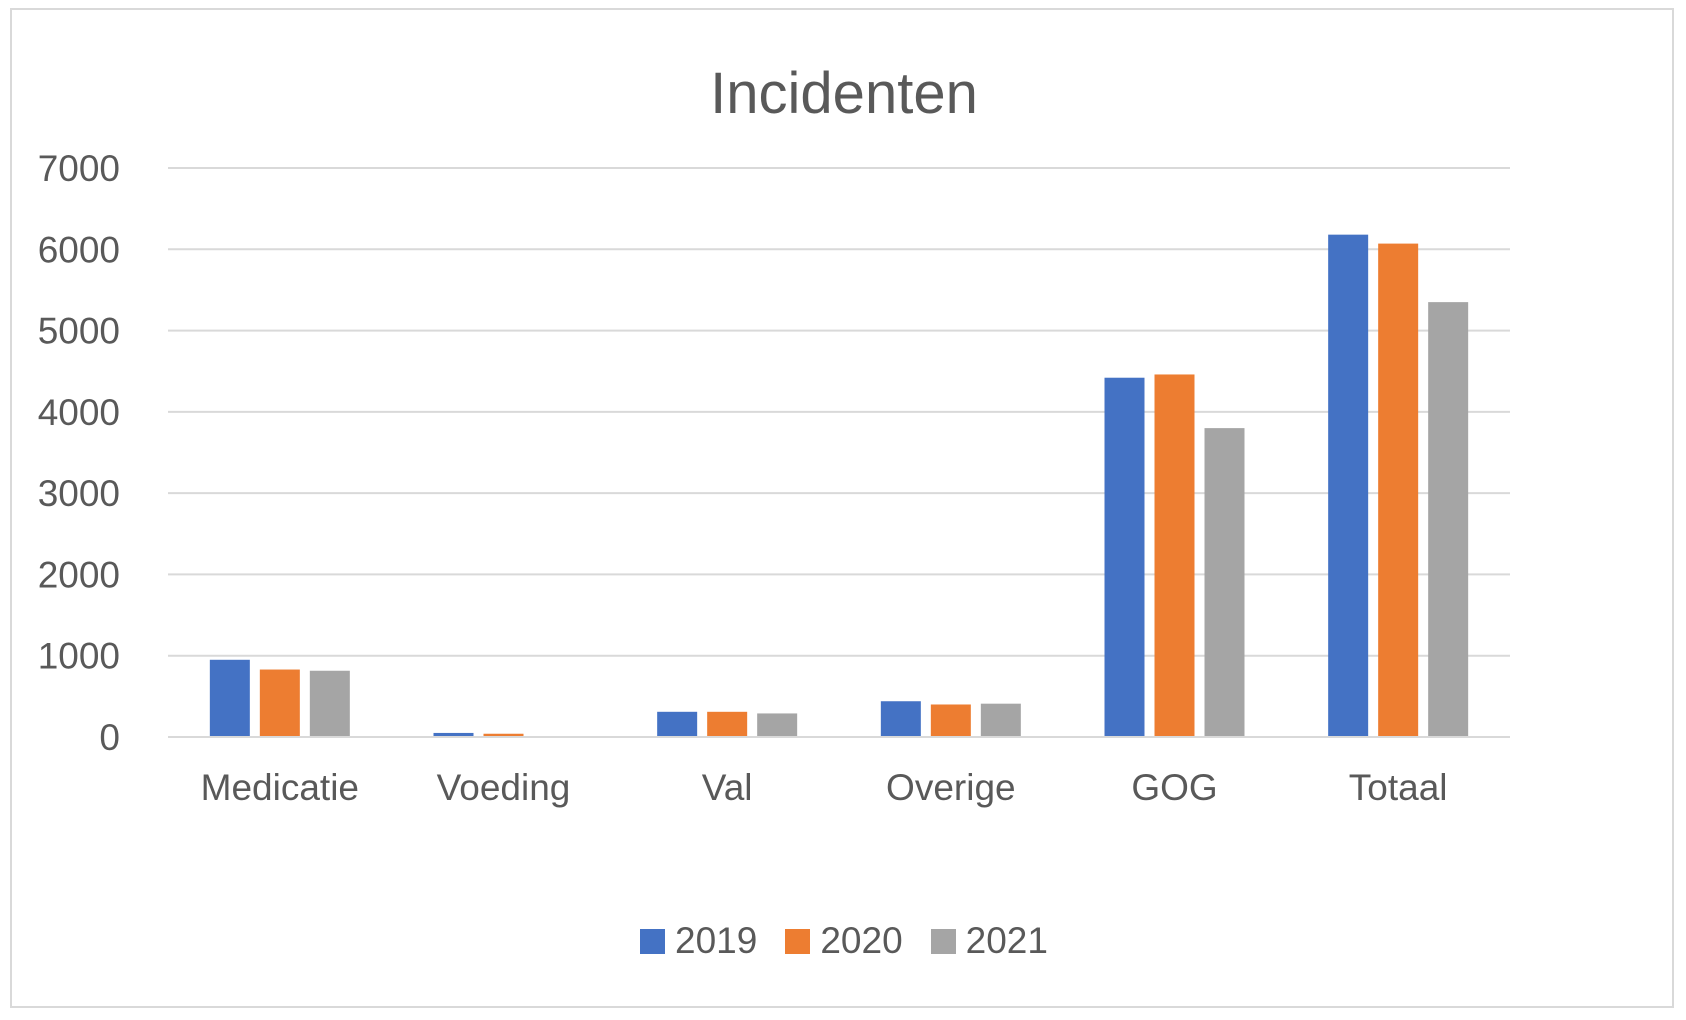 This screenshot has height=1020, width=1686. I want to click on legend-item-2020: 2020, so click(844, 941).